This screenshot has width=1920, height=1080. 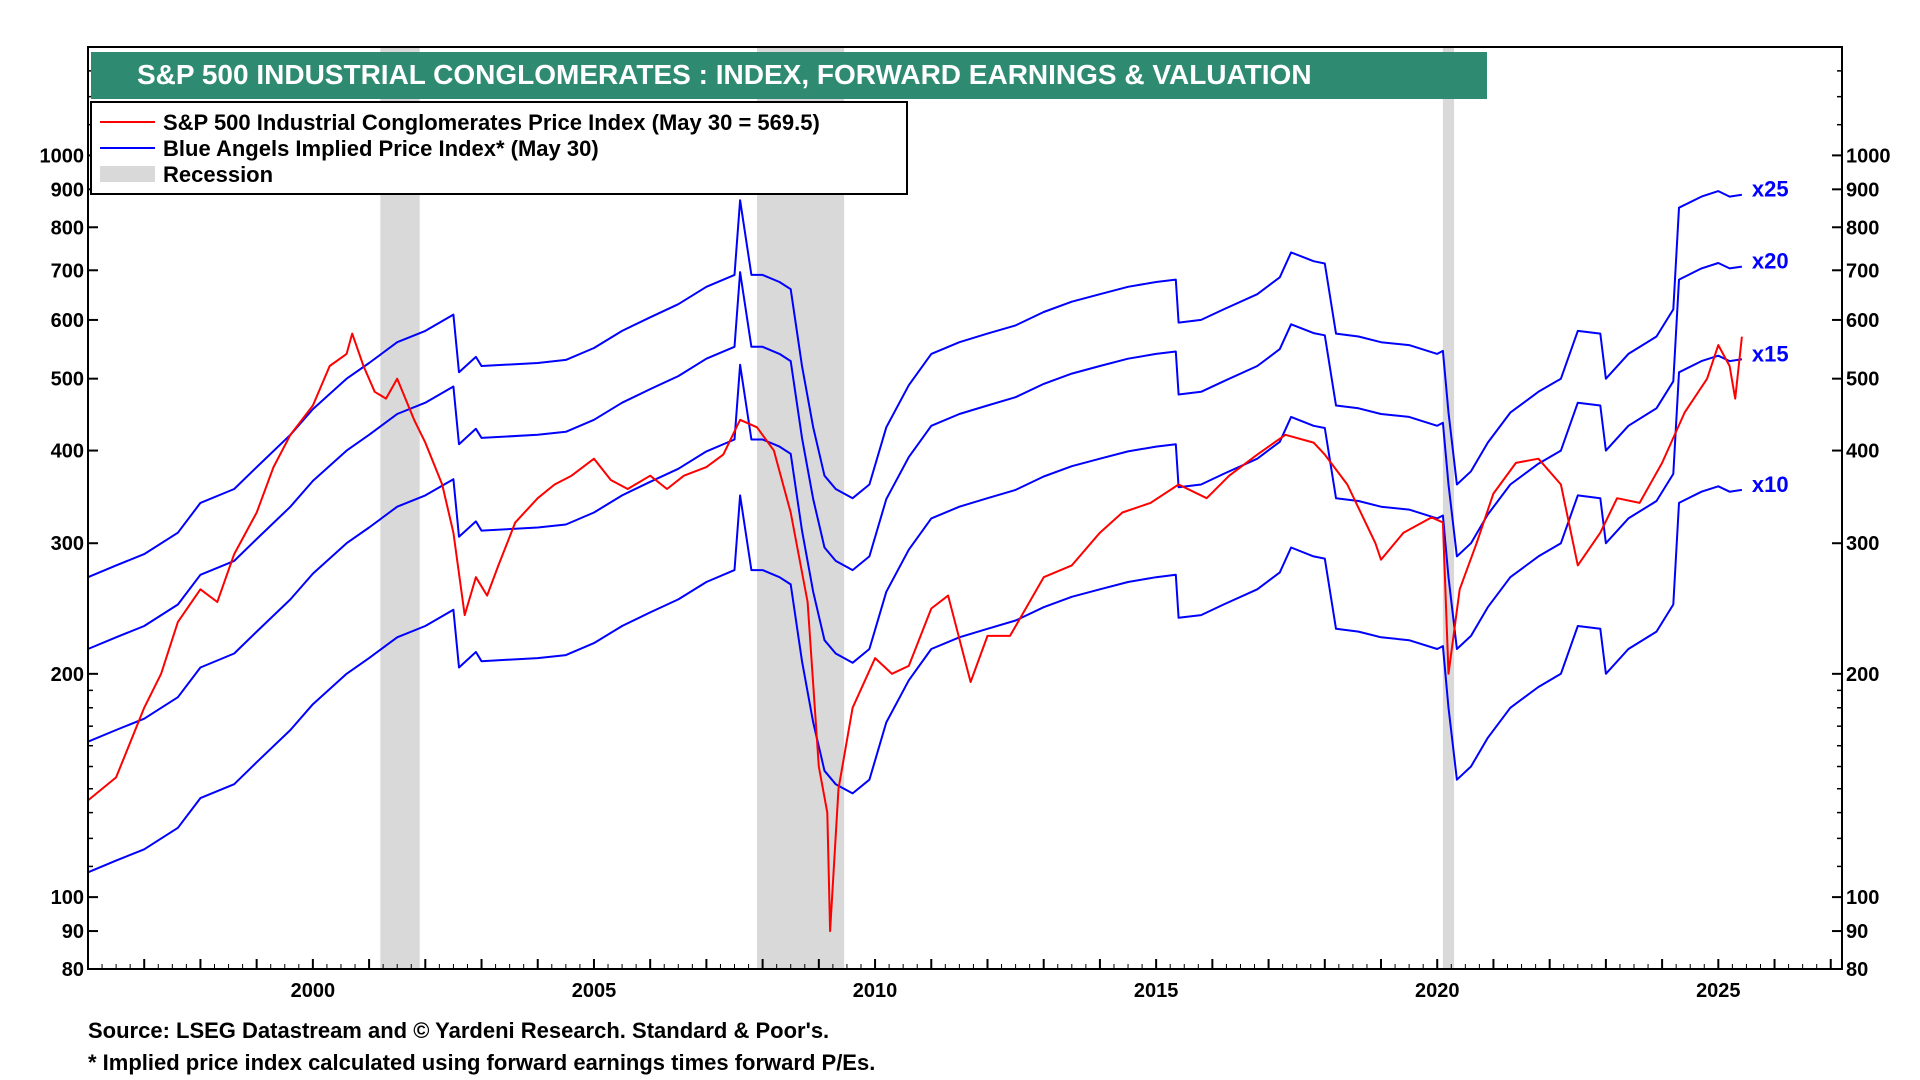 I want to click on y-tick-label-left: 700, so click(x=67, y=271).